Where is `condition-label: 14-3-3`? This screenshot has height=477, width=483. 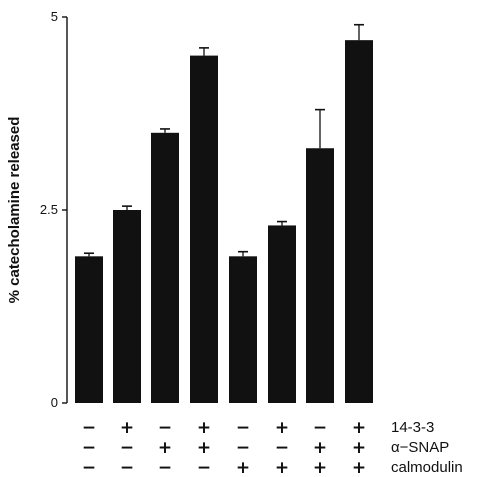
condition-label: 14-3-3 is located at coordinates (412, 427).